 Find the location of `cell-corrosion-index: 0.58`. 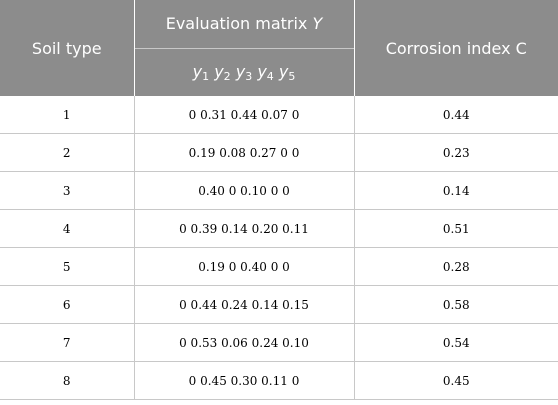

cell-corrosion-index: 0.58 is located at coordinates (455, 304).